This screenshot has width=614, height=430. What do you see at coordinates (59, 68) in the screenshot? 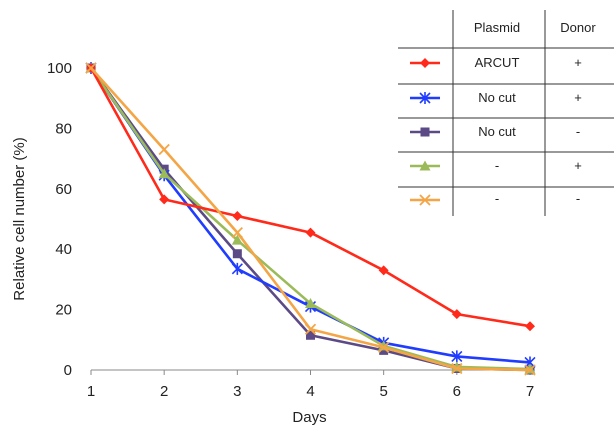
I see `y-tick-label: 100` at bounding box center [59, 68].